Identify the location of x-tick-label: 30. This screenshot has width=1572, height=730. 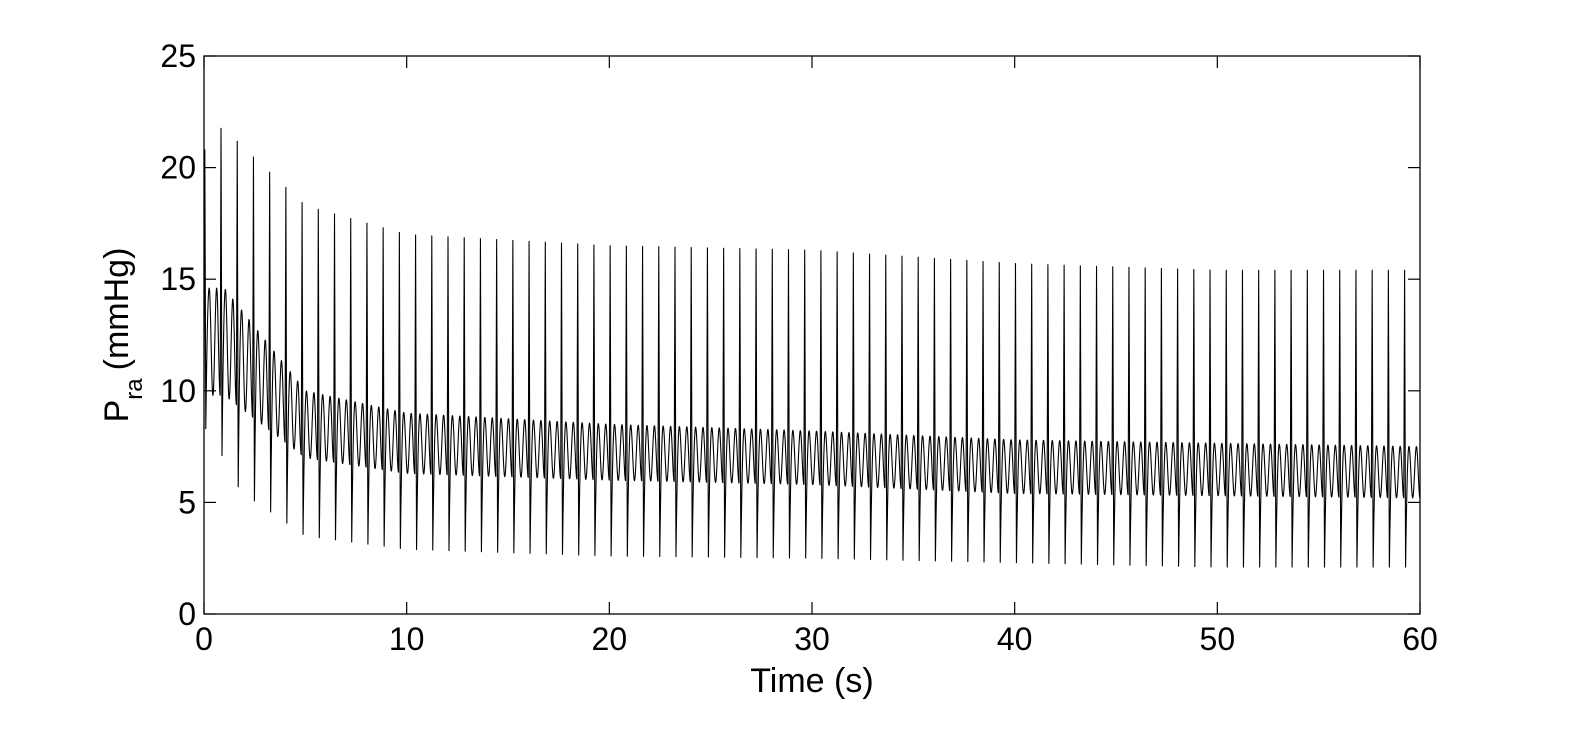
(812, 639).